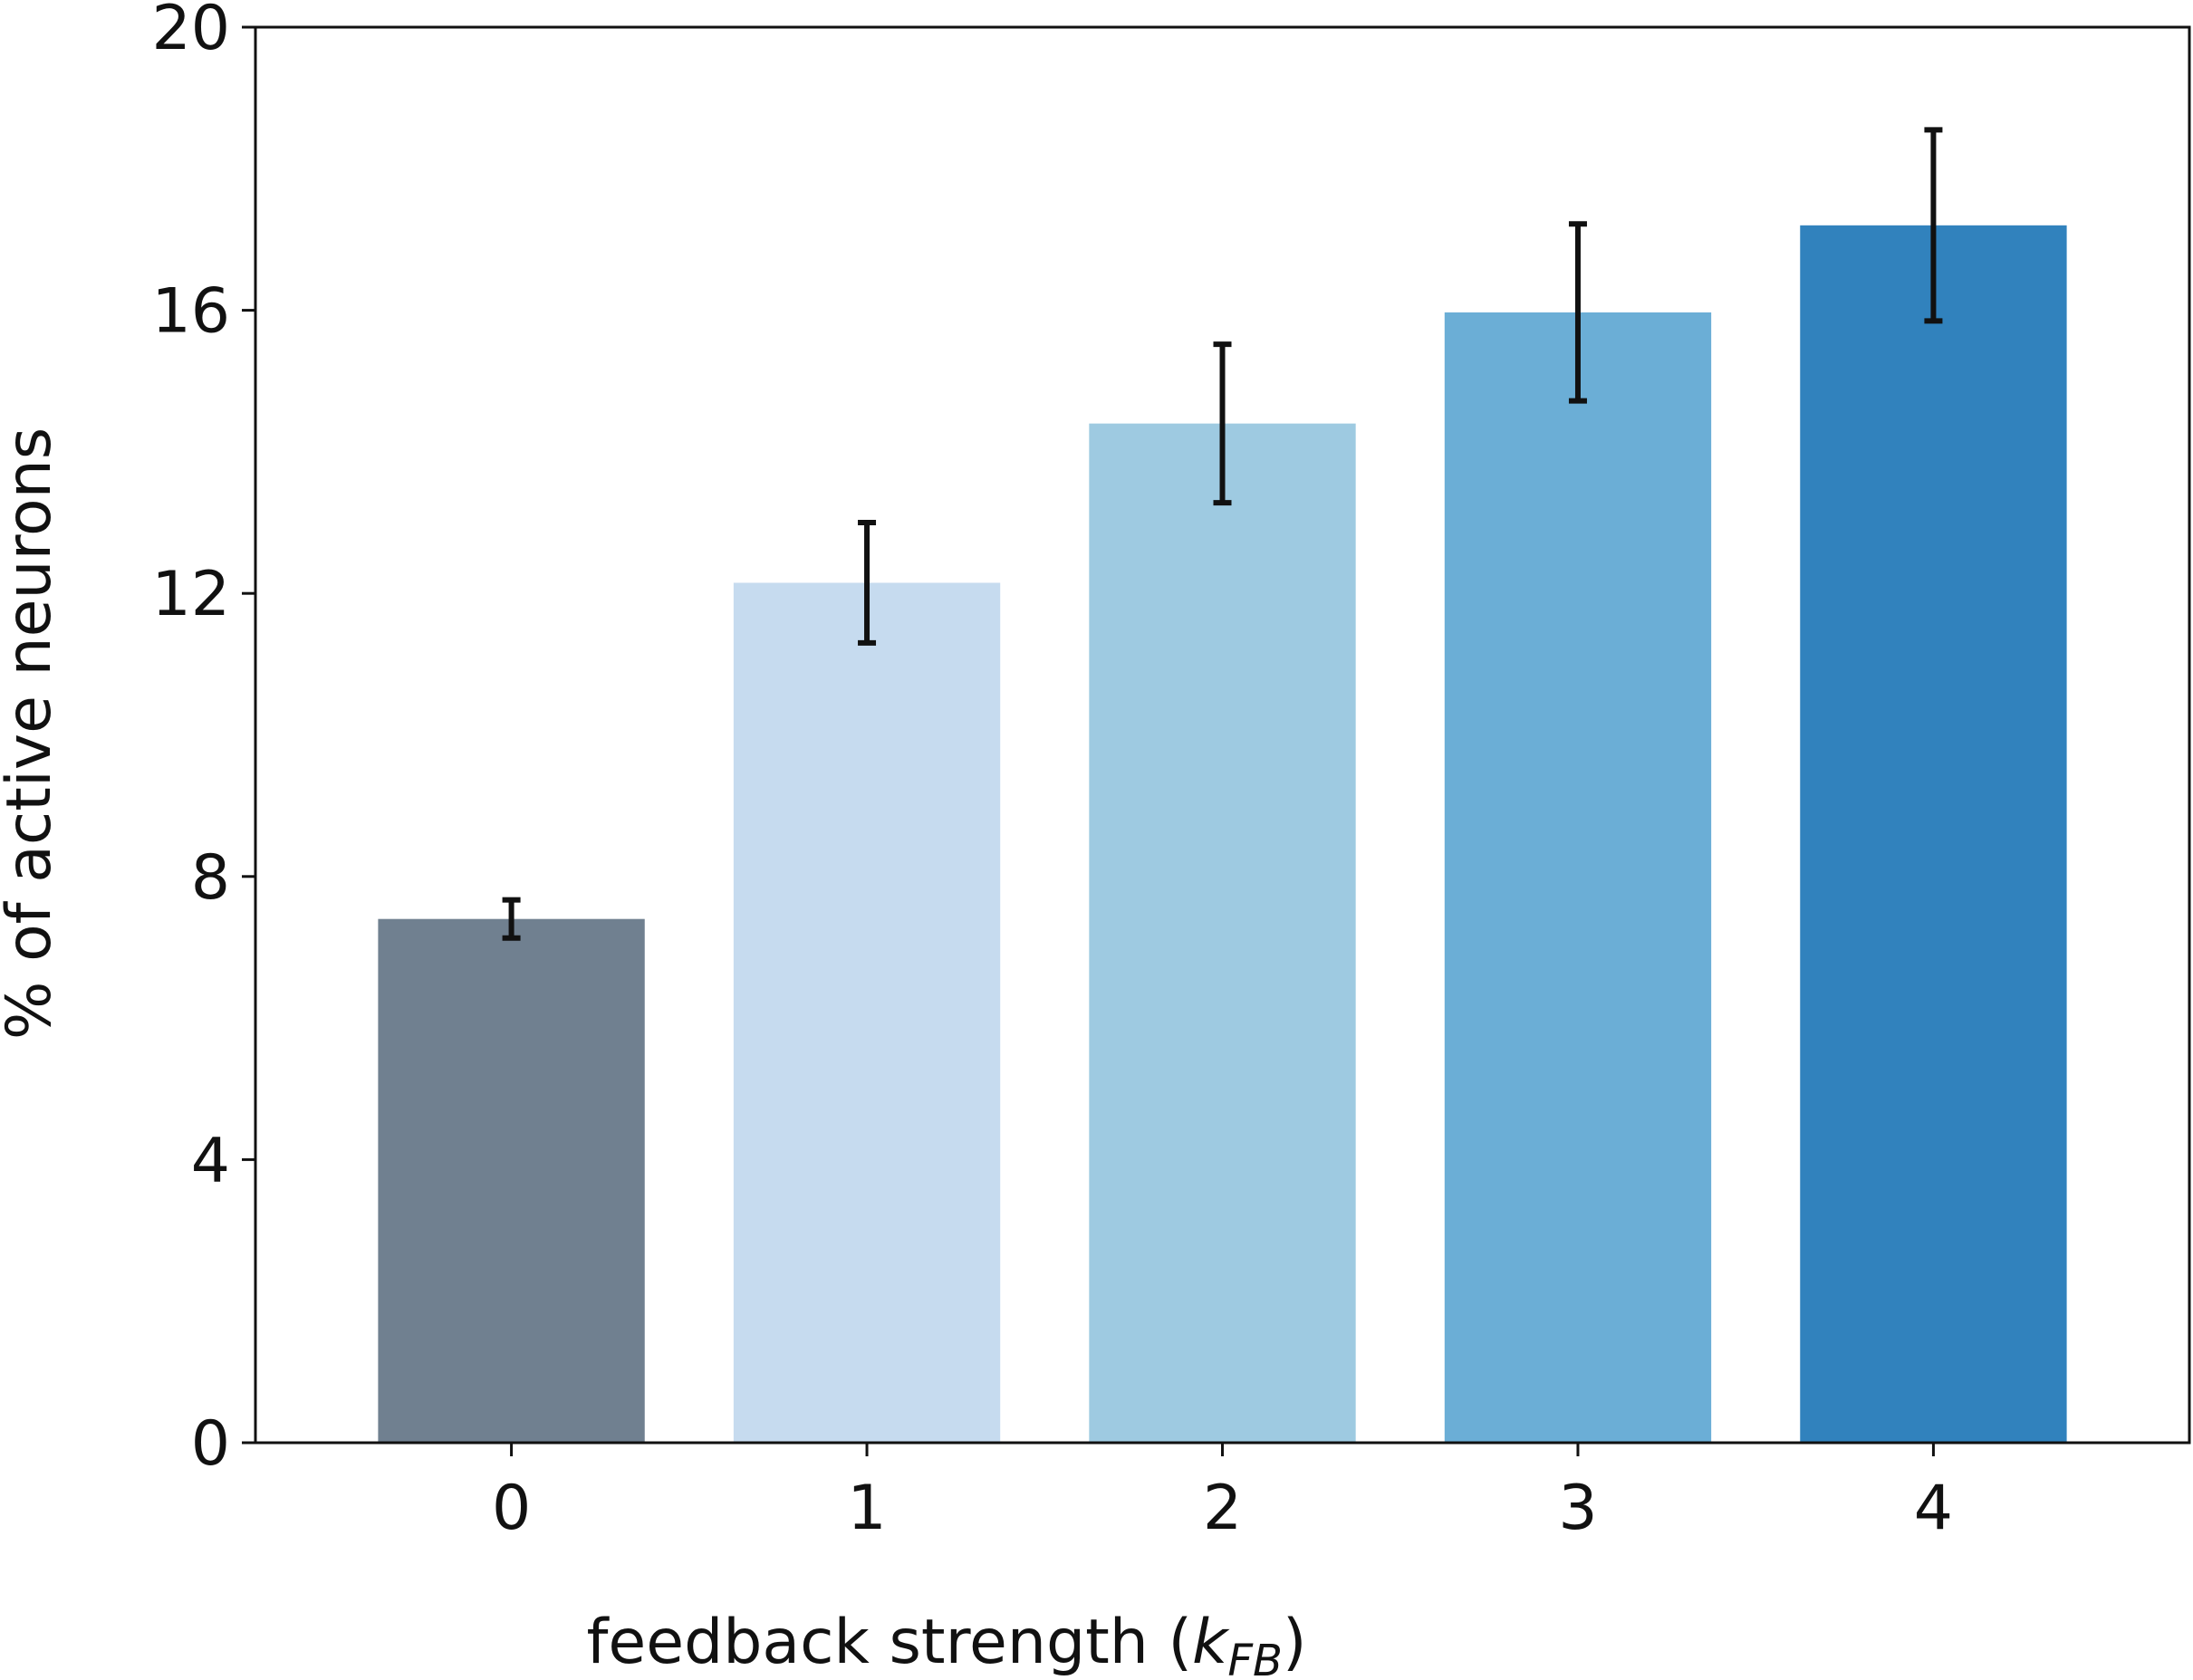 The image size is (2193, 1680). I want to click on x-tick-label: 0, so click(511, 1508).